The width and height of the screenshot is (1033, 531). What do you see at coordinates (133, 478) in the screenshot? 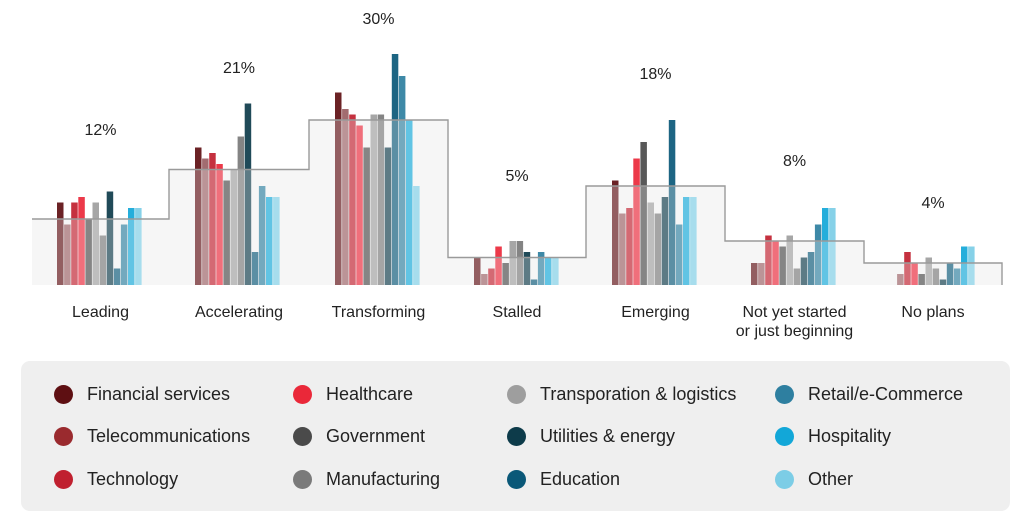
I see `legend-label: Technology` at bounding box center [133, 478].